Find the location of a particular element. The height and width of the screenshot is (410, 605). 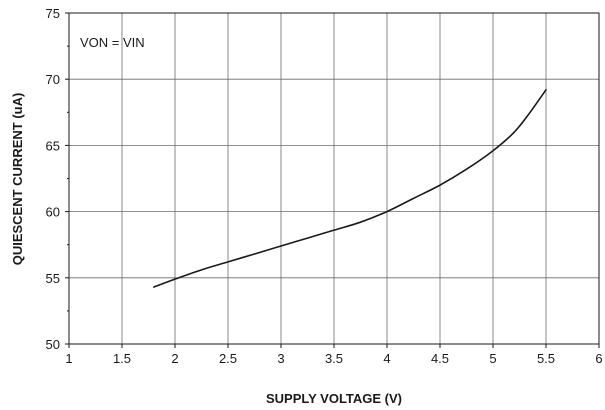

x-tick-label: 1.5 is located at coordinates (122, 358).